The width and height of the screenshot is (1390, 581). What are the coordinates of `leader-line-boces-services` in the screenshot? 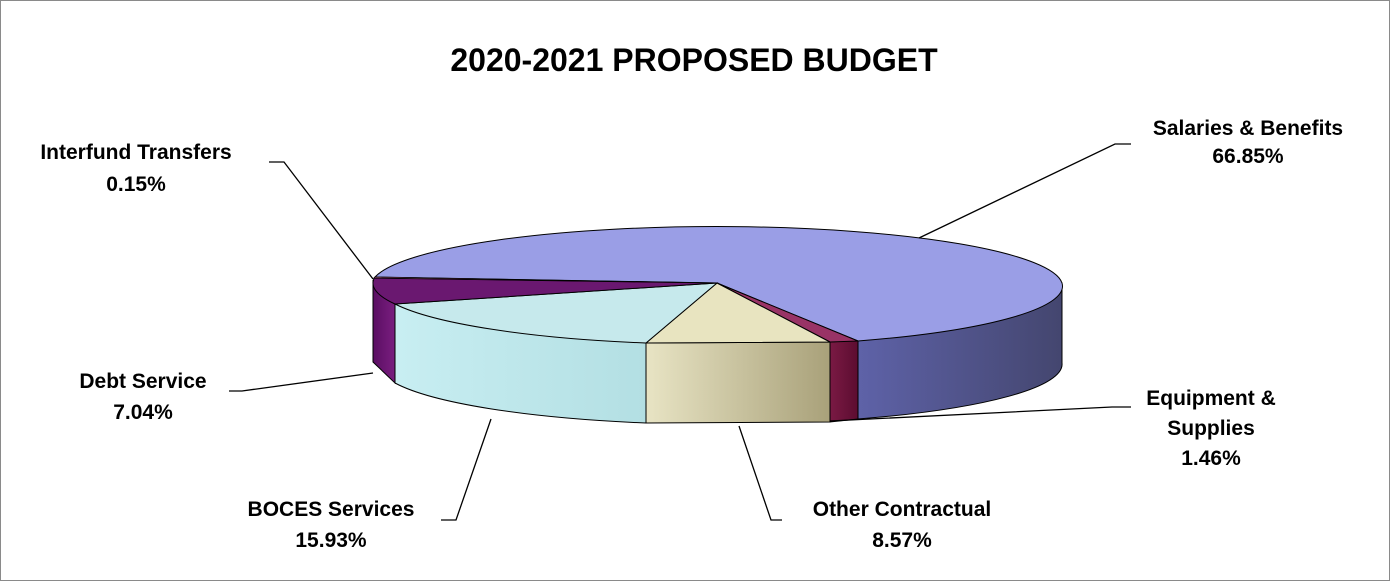 It's located at (466, 469).